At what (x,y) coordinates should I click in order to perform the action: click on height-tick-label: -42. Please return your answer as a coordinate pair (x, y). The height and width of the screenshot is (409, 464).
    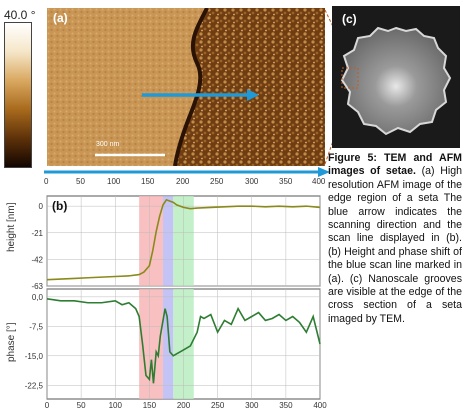
    Looking at the image, I should click on (37, 259).